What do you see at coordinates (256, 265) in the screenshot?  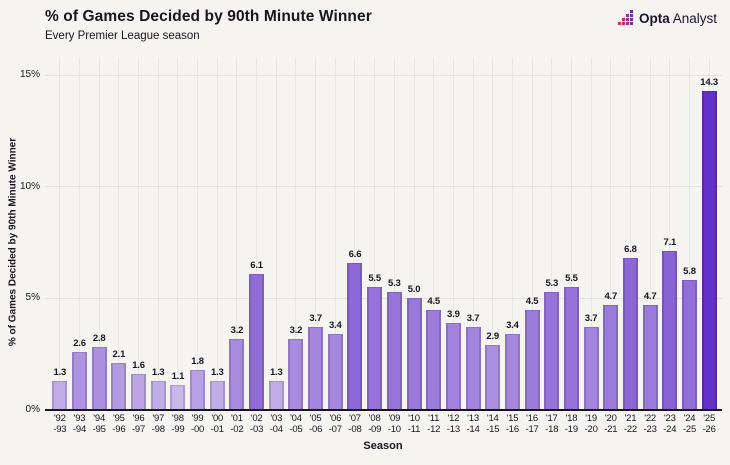 I see `bar-value-label: 6.1` at bounding box center [256, 265].